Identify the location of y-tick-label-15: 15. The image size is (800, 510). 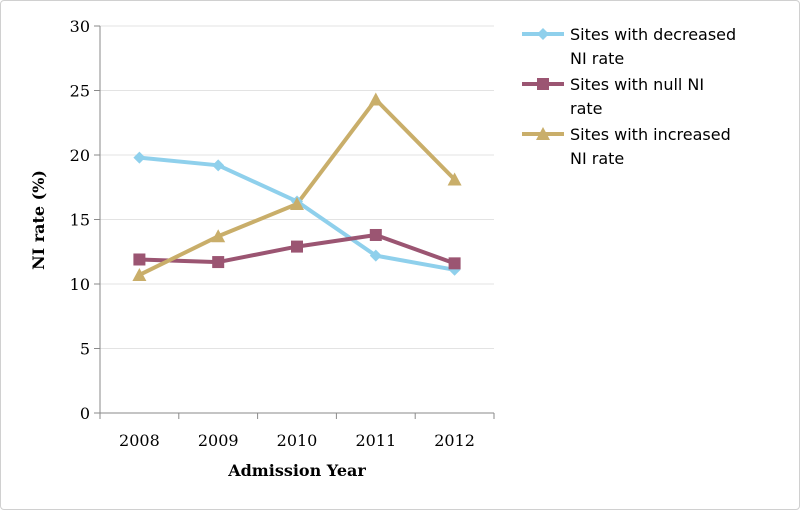
(80, 220).